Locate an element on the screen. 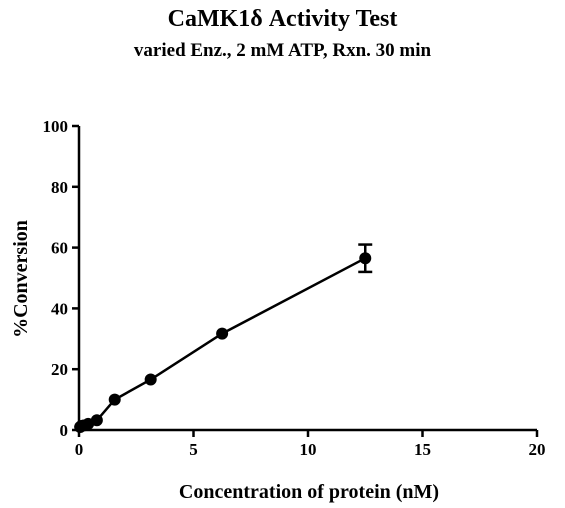 The image size is (565, 508). x-tick-label: 5 is located at coordinates (193, 449).